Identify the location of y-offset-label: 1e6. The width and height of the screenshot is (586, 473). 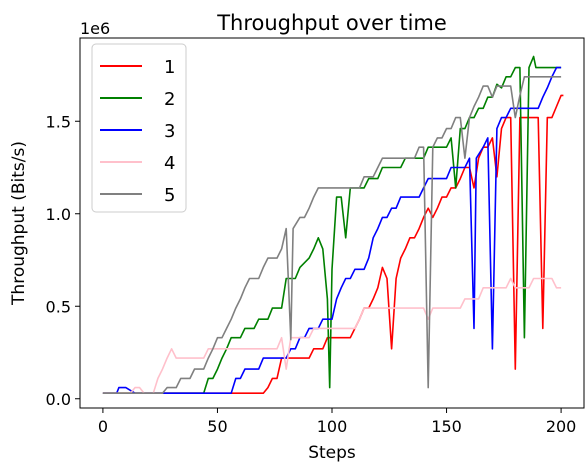
(95, 28).